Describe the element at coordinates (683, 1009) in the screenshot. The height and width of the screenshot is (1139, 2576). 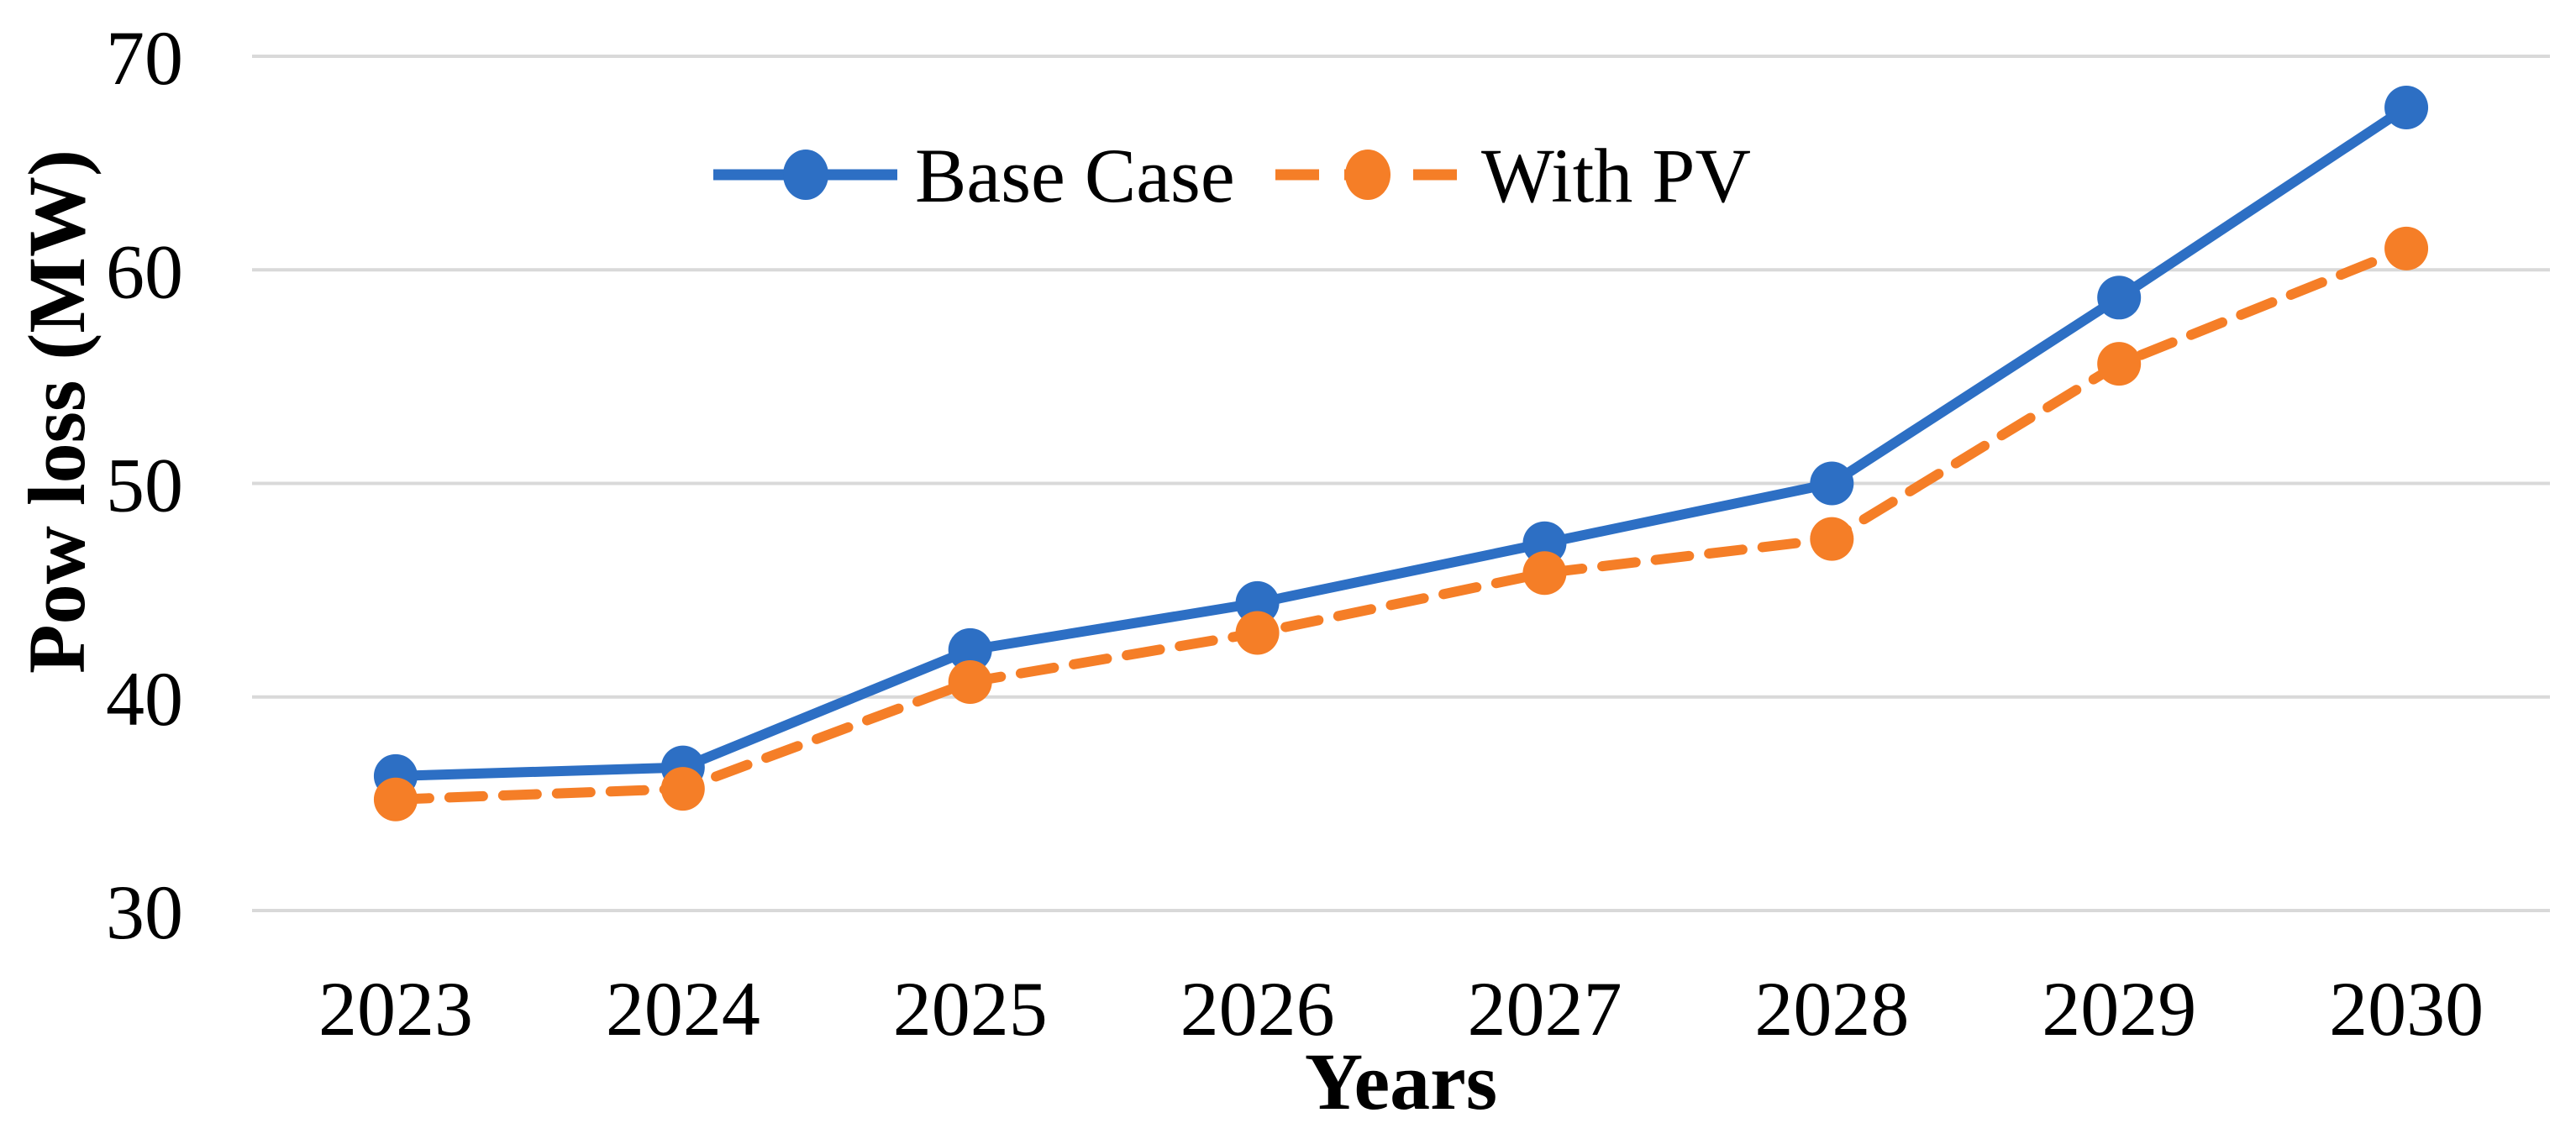
I see `x-tick-label: 2024` at that location.